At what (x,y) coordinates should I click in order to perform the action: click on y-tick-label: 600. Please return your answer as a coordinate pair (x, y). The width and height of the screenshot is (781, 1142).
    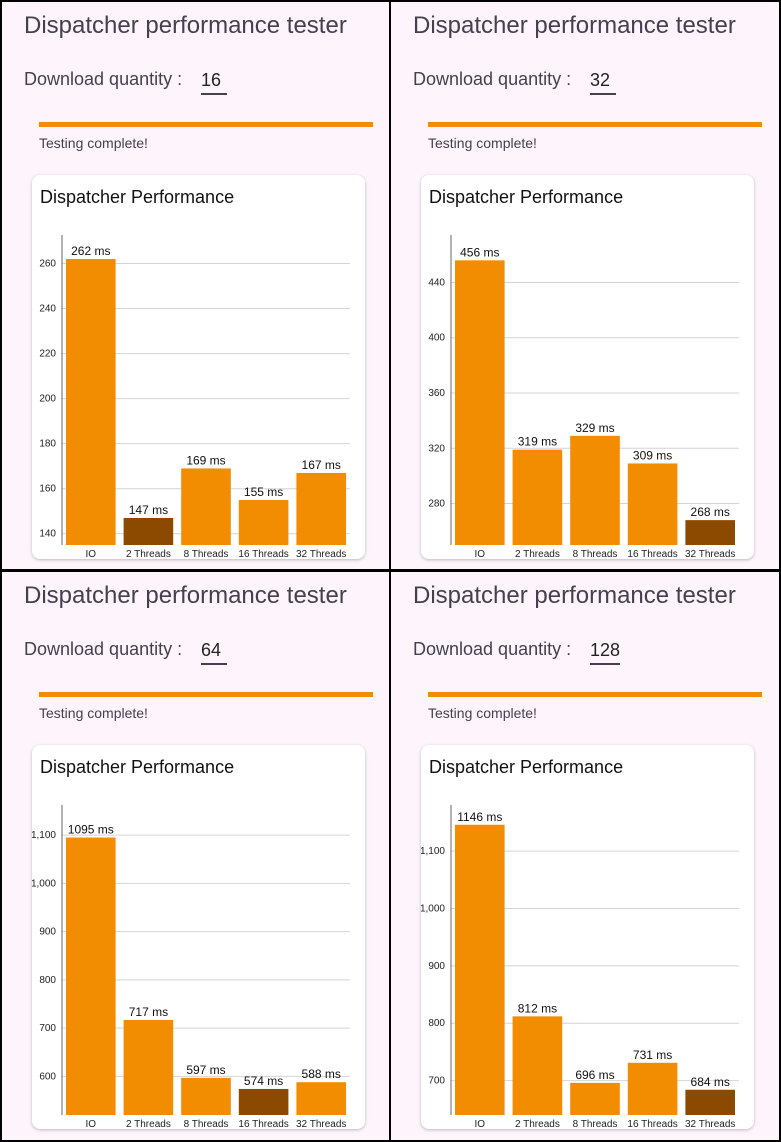
    Looking at the image, I should click on (47, 1076).